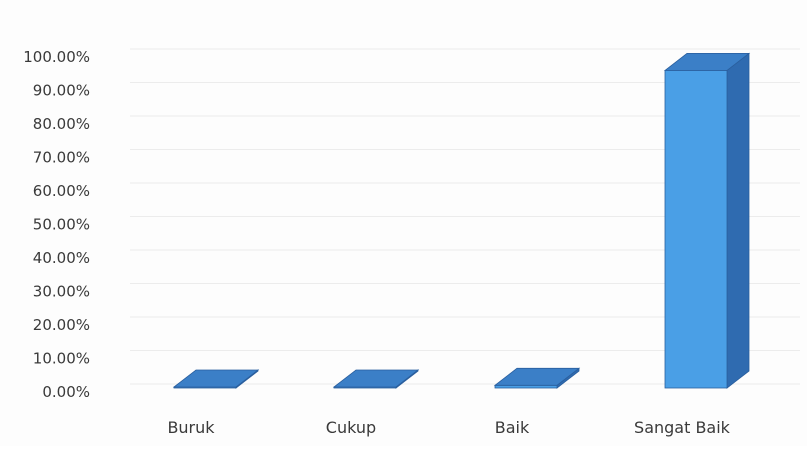 Image resolution: width=807 pixels, height=450 pixels. What do you see at coordinates (61, 191) in the screenshot?
I see `y-tick-label: 60.00%` at bounding box center [61, 191].